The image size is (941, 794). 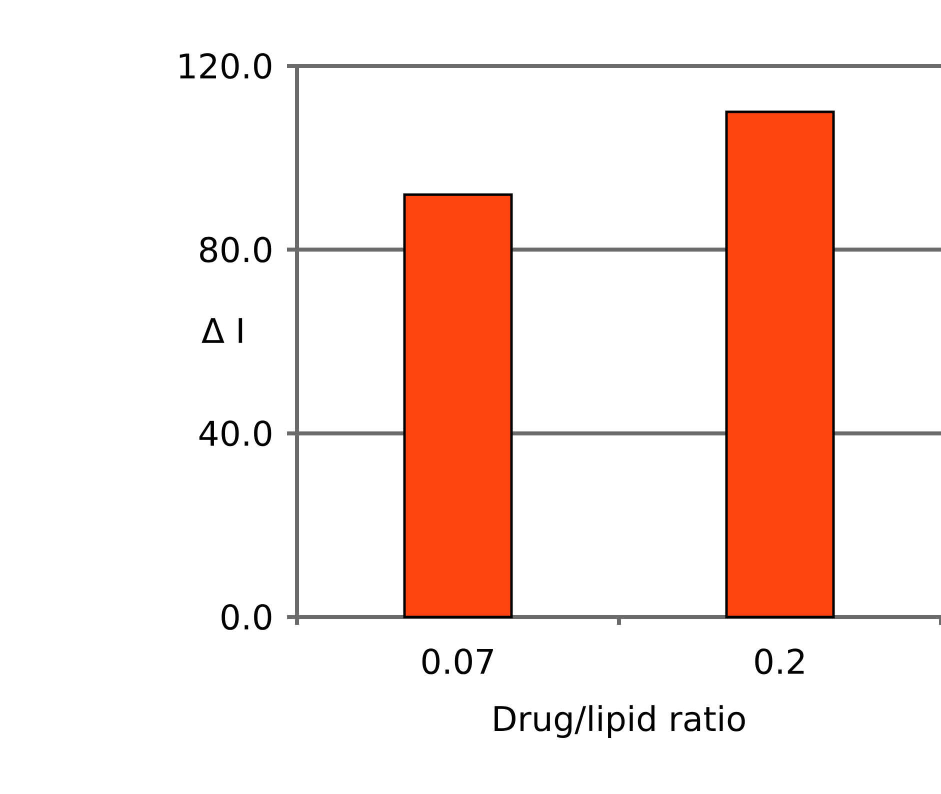 What do you see at coordinates (619, 721) in the screenshot?
I see `x-axis-title: Drug/lipid ratio` at bounding box center [619, 721].